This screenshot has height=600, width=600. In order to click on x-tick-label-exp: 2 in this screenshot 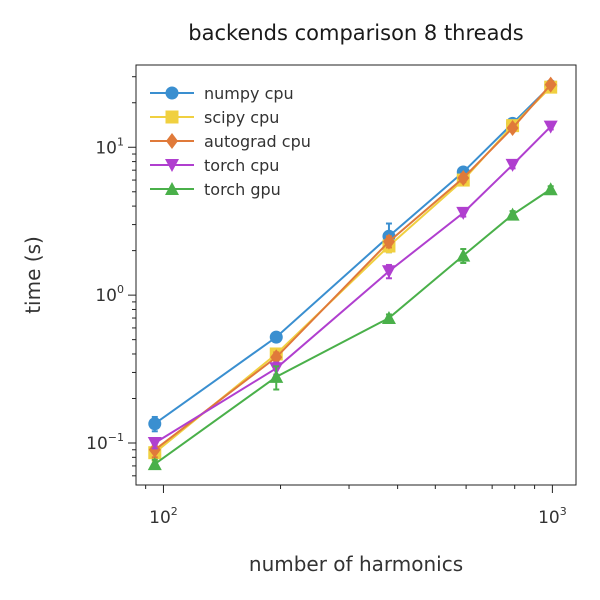, I will do `click(174, 511)`.